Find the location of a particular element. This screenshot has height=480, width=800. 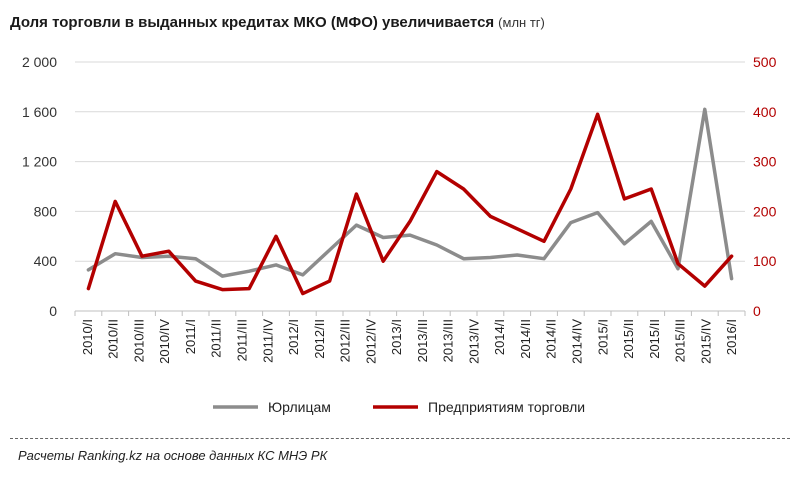

x-tick-label: 2011/III is located at coordinates (242, 340).